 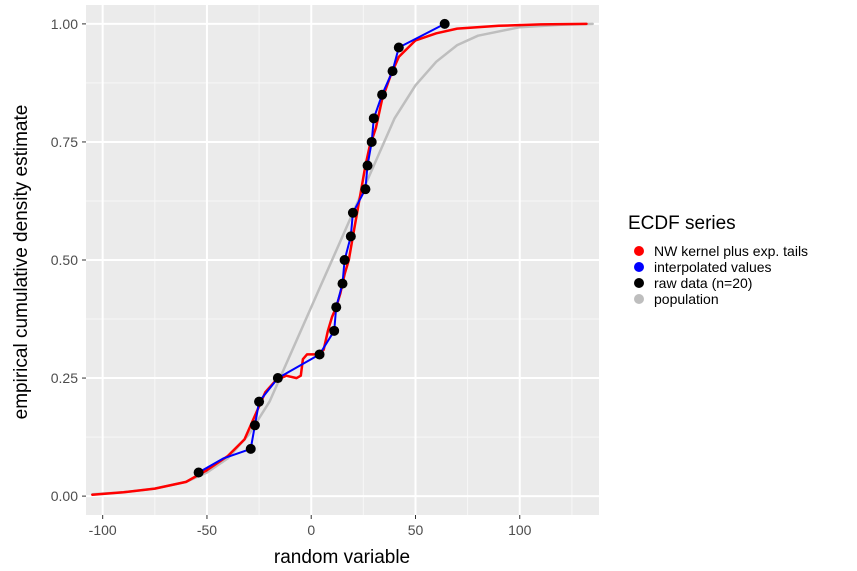 I want to click on x-tick-label: -100, so click(x=103, y=530).